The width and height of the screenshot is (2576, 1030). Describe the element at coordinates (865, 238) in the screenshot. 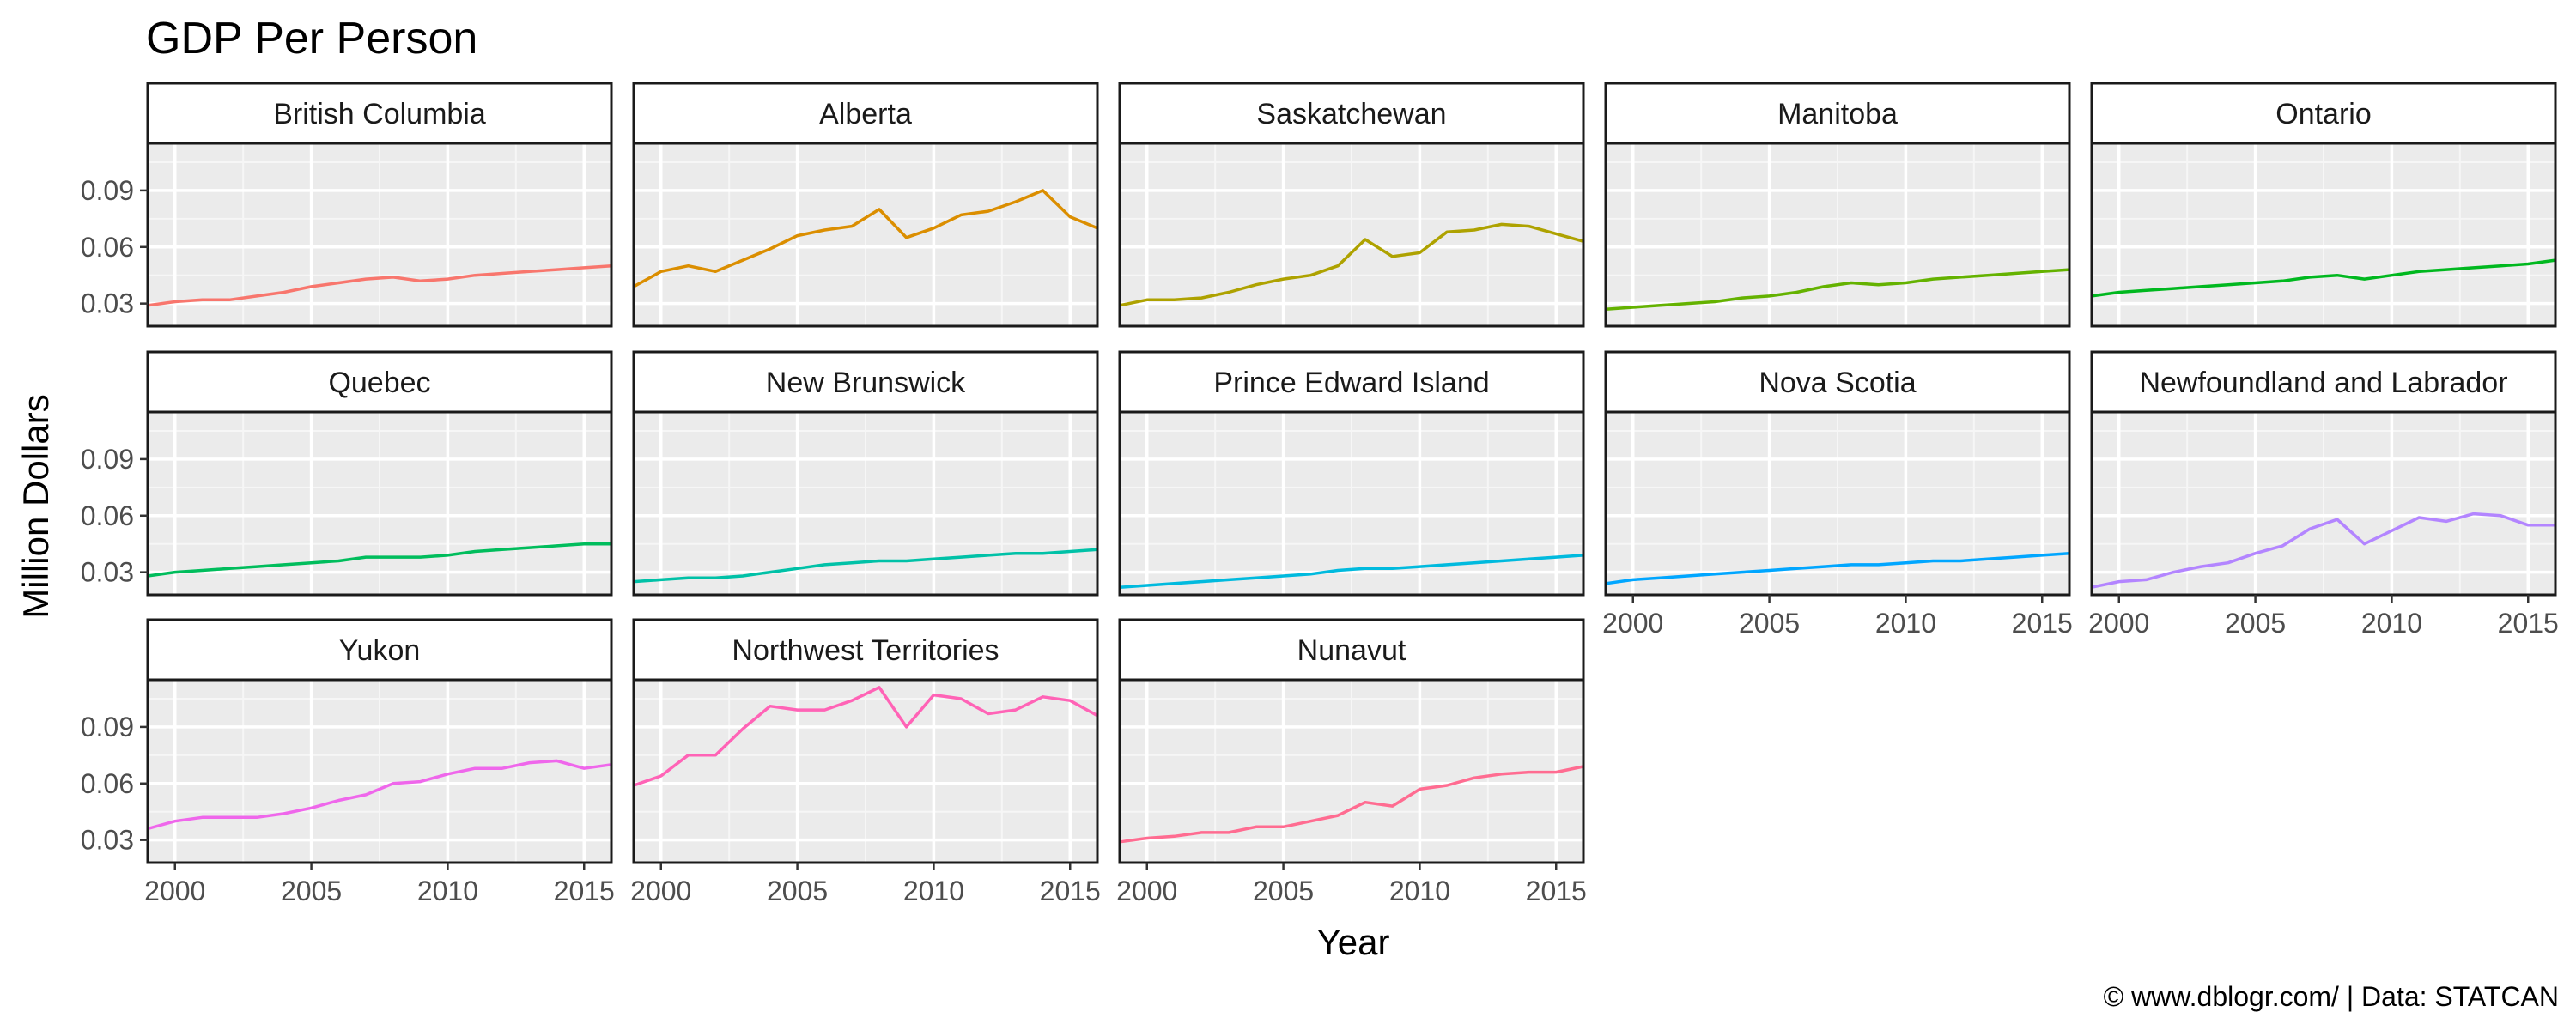

I see `series-line-alberta` at that location.